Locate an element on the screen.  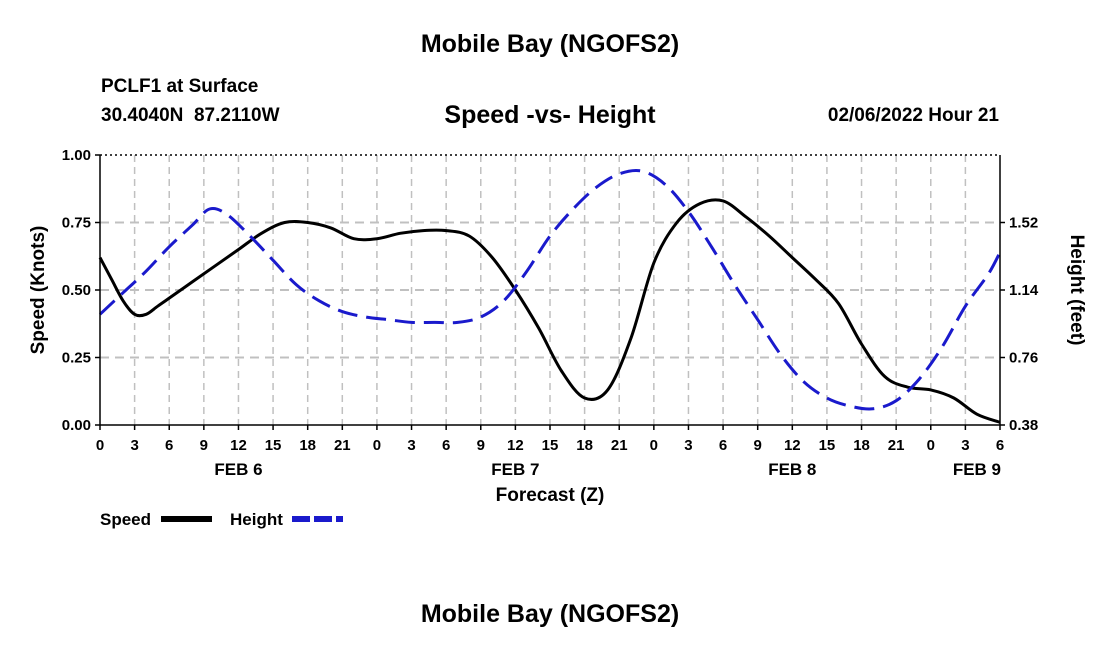
x-tick-label-21: 15 is located at coordinates (827, 445).